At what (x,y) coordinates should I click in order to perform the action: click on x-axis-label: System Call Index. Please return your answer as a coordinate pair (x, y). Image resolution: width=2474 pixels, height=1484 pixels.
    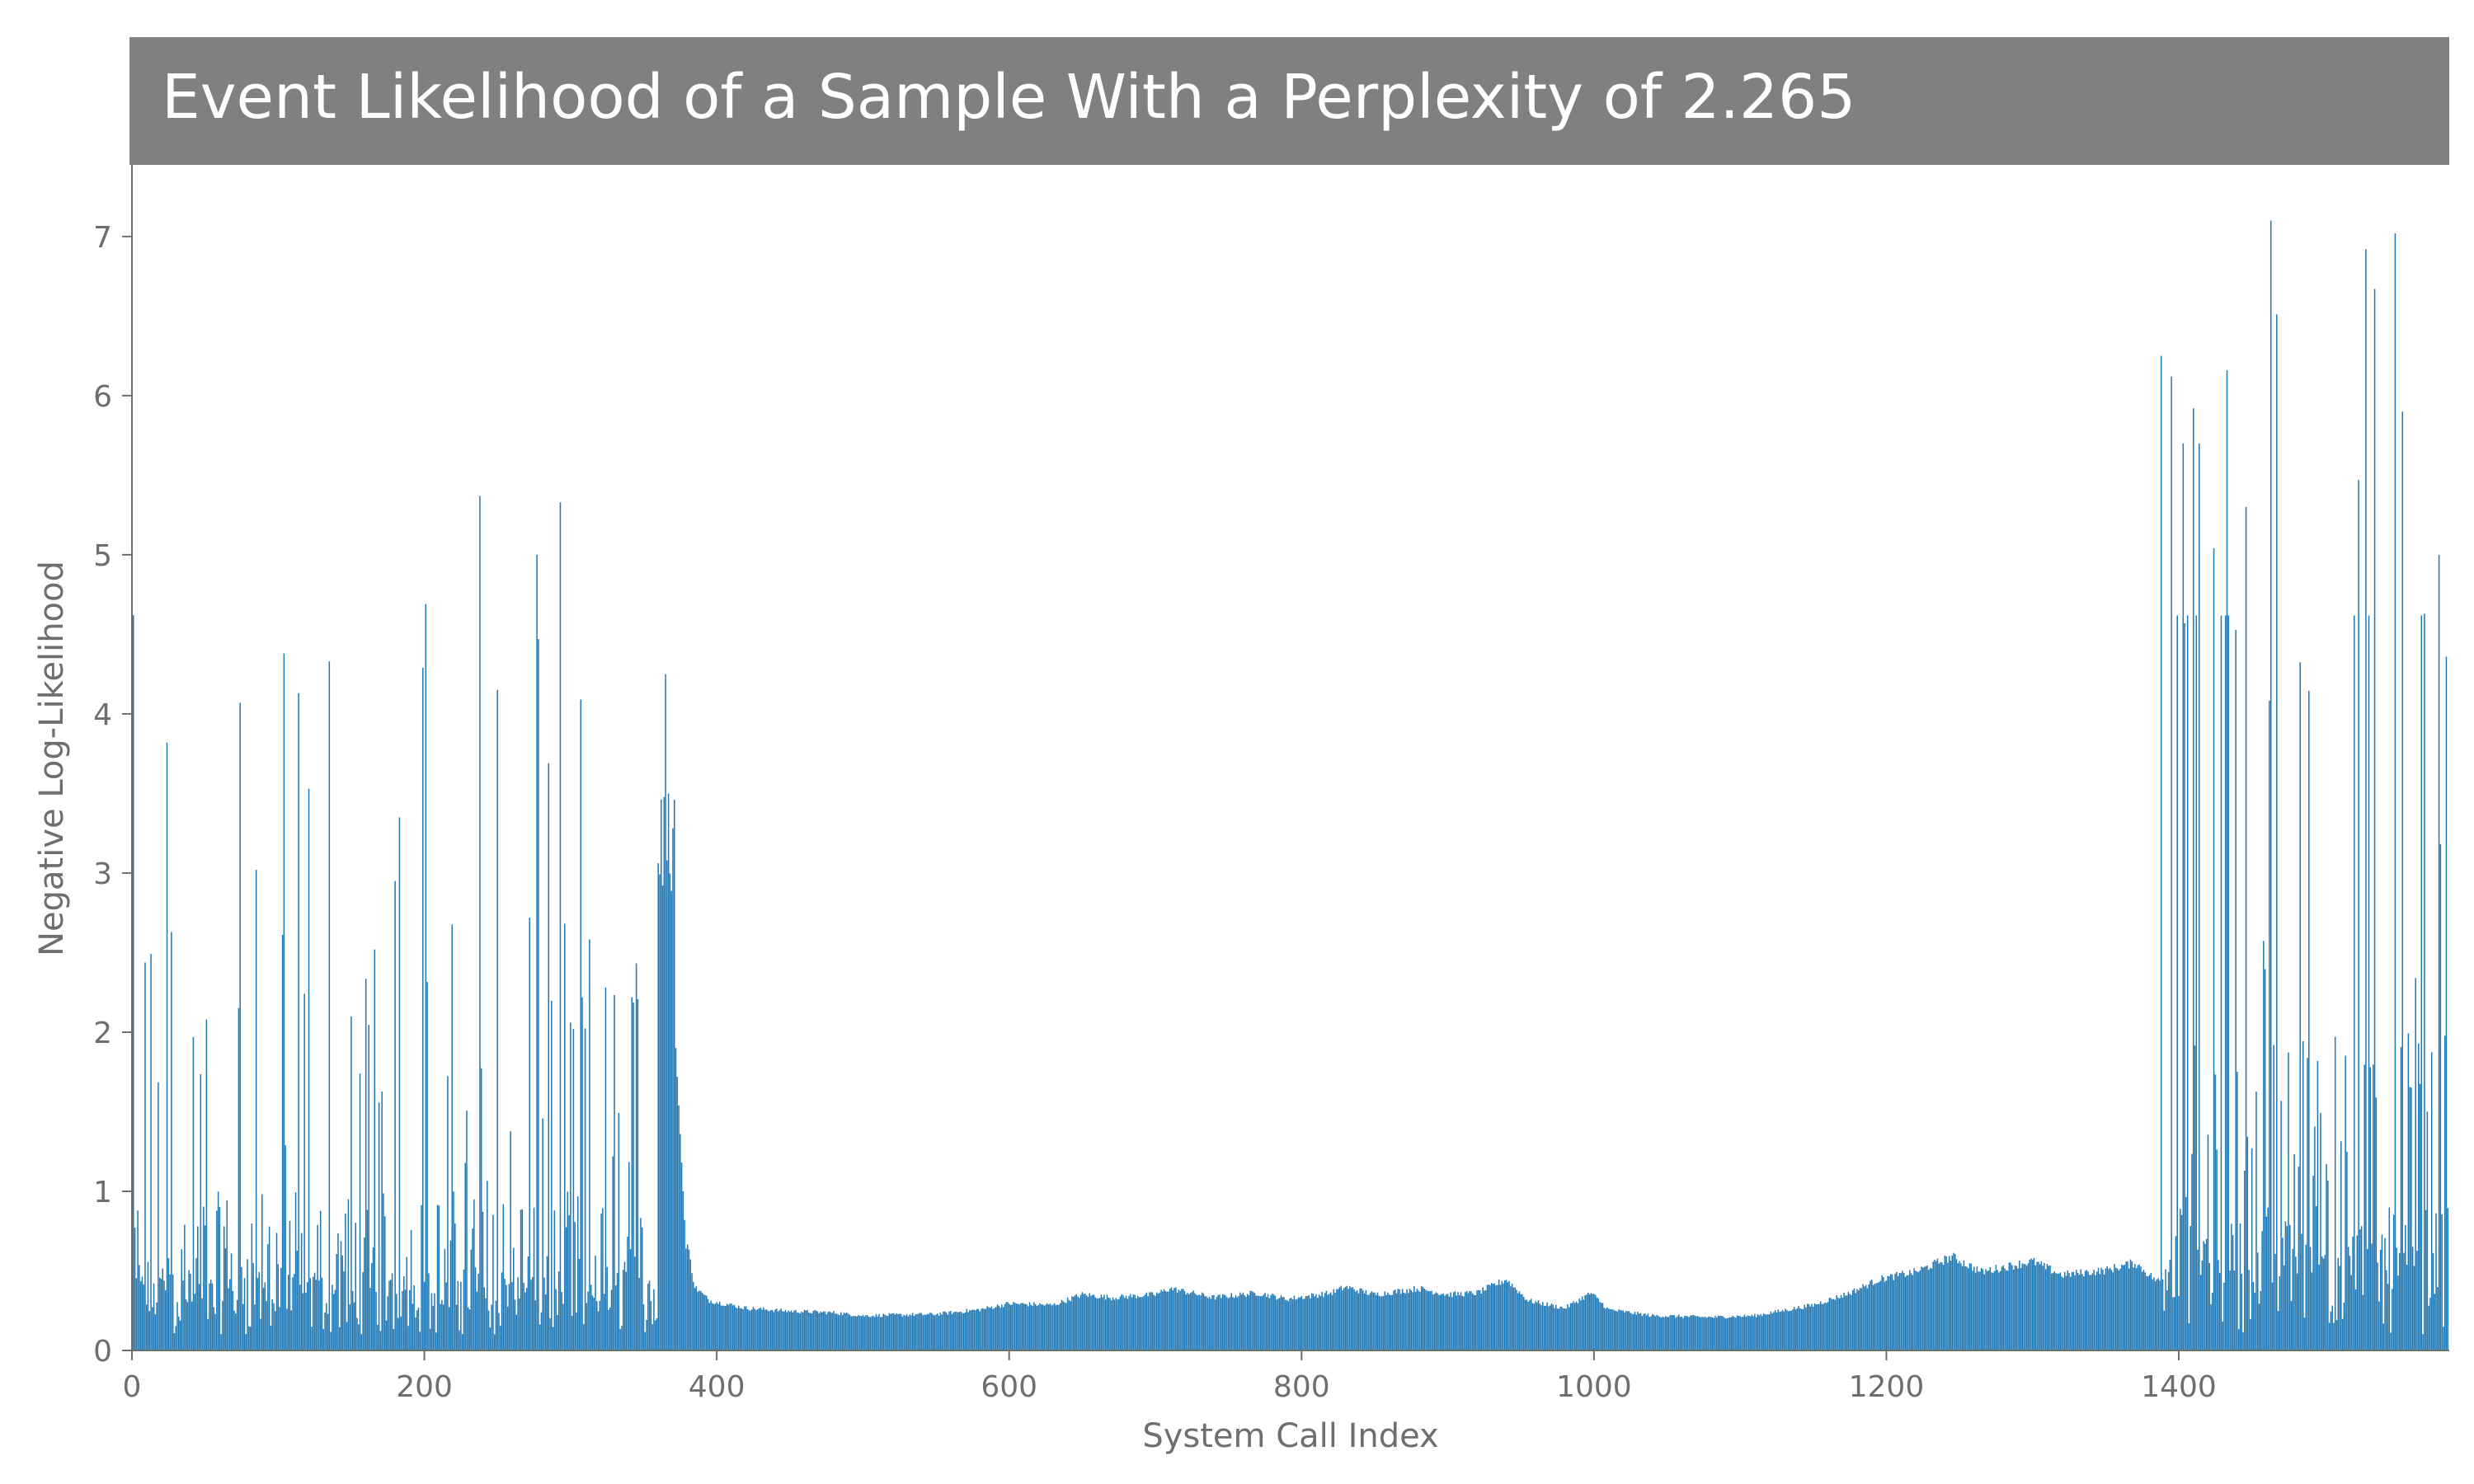
    Looking at the image, I should click on (1290, 1436).